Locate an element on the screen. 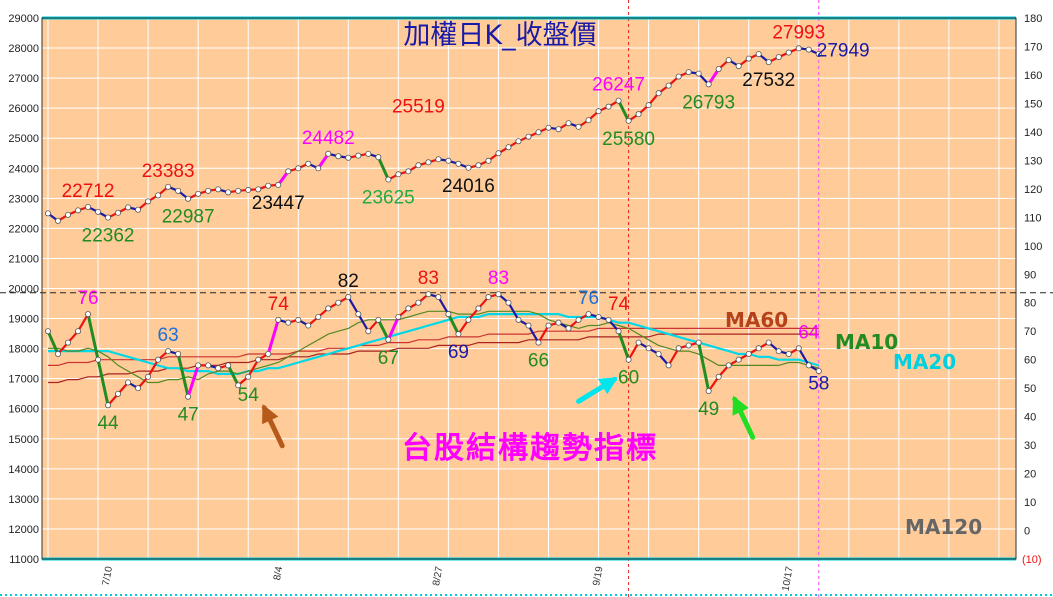 The height and width of the screenshot is (597, 1053). right-tick-label: 0 is located at coordinates (1027, 532).